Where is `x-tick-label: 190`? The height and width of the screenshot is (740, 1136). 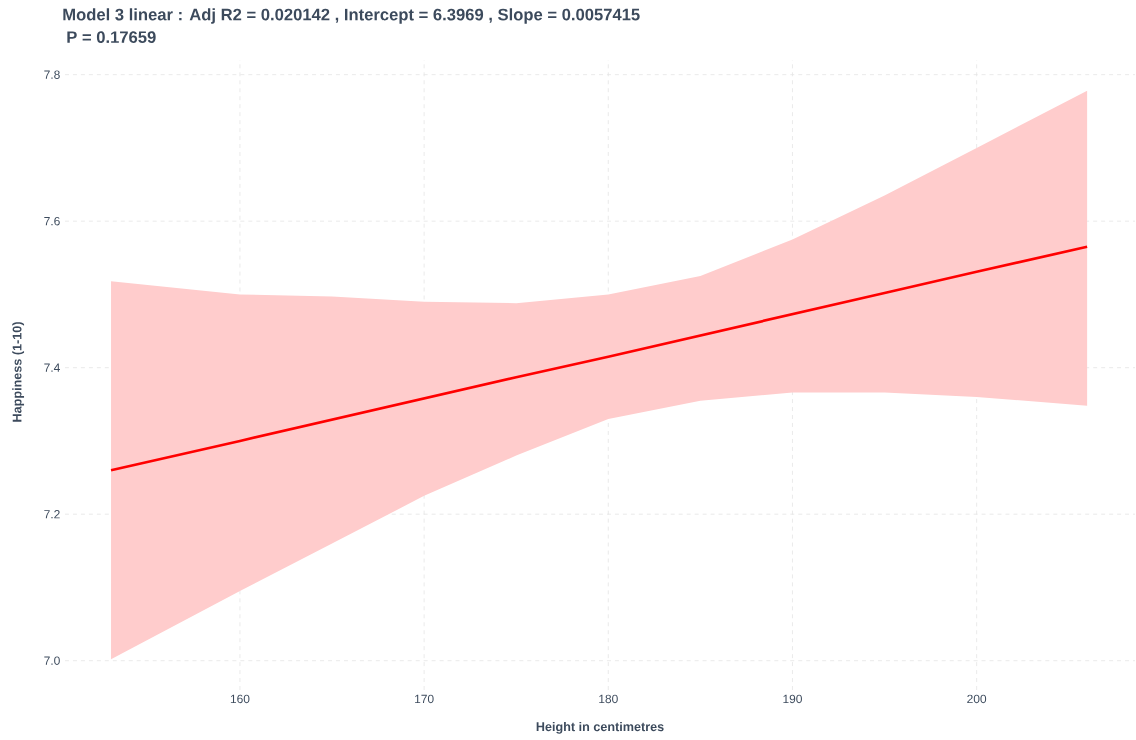
x-tick-label: 190 is located at coordinates (792, 699).